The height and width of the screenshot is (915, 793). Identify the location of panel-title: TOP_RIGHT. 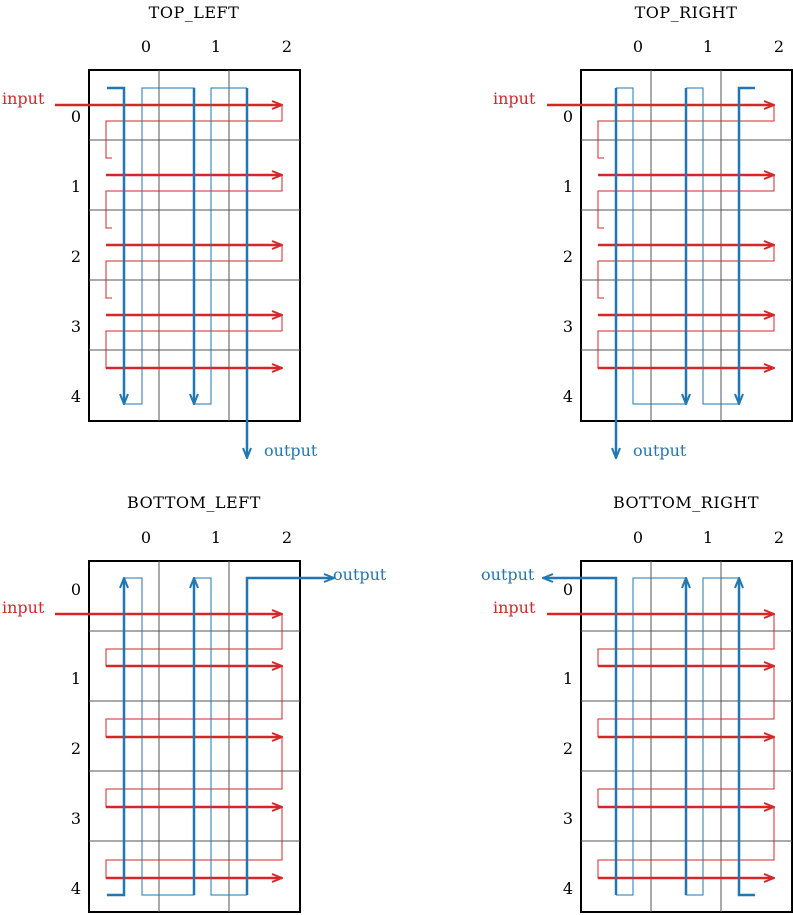
(686, 12).